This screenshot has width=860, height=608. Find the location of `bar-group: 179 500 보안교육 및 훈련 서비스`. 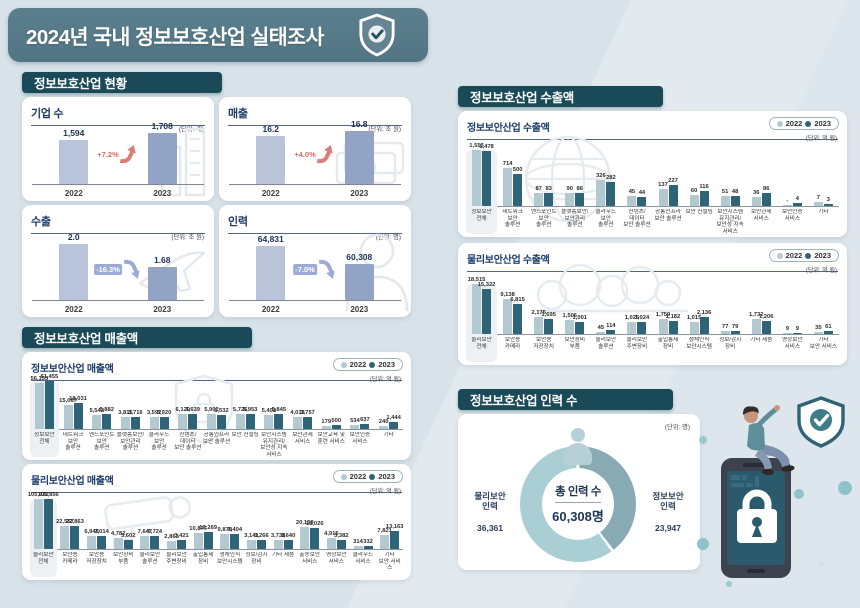

bar-group: 179 500 보안교육 및 훈련 서비스 is located at coordinates (331, 437).